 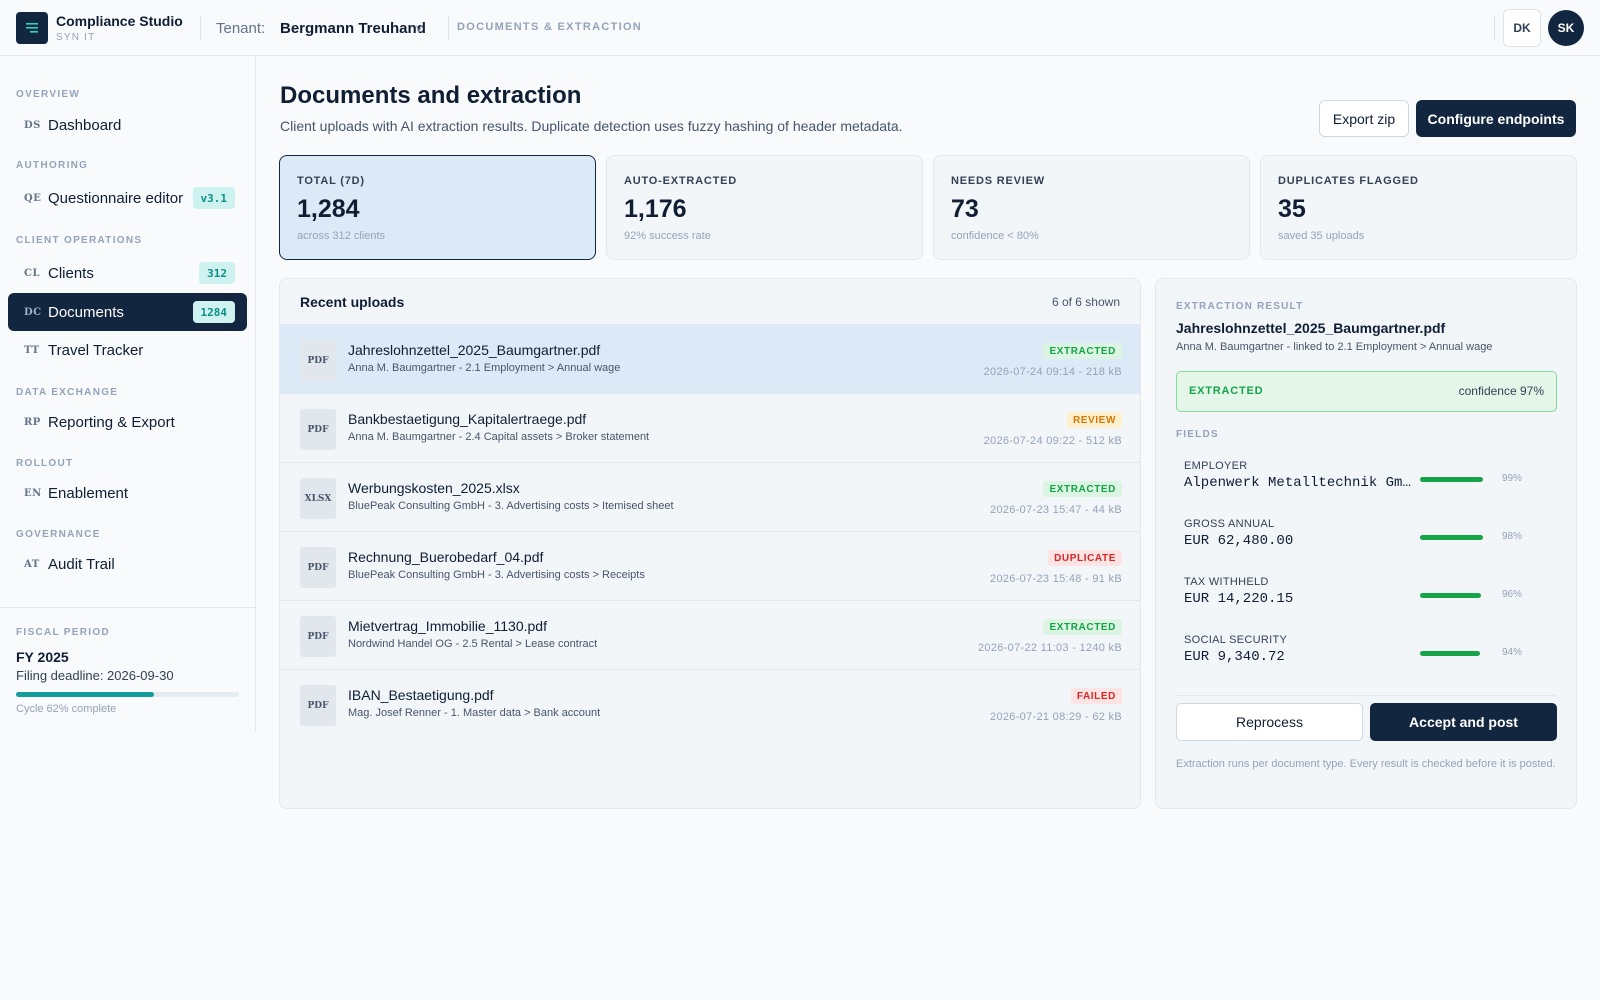 What do you see at coordinates (33, 198) in the screenshot?
I see `nav-abbr: QE` at bounding box center [33, 198].